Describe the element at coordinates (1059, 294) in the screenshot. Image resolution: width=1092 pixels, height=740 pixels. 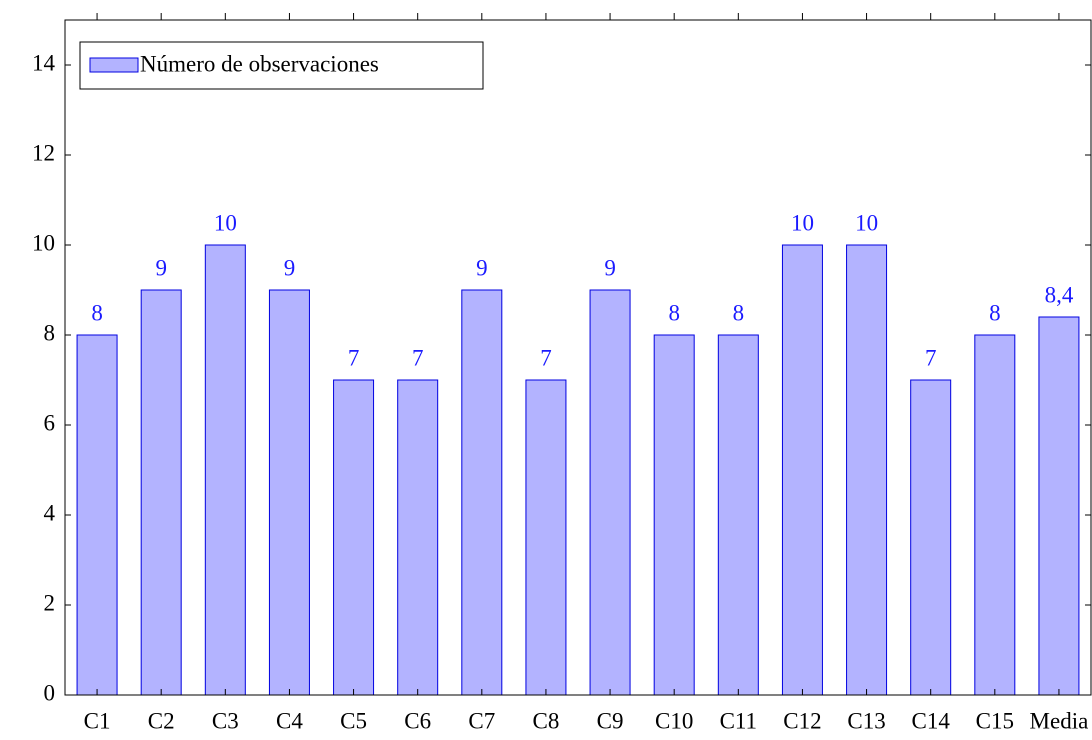
I see `value-label: 8,4` at that location.